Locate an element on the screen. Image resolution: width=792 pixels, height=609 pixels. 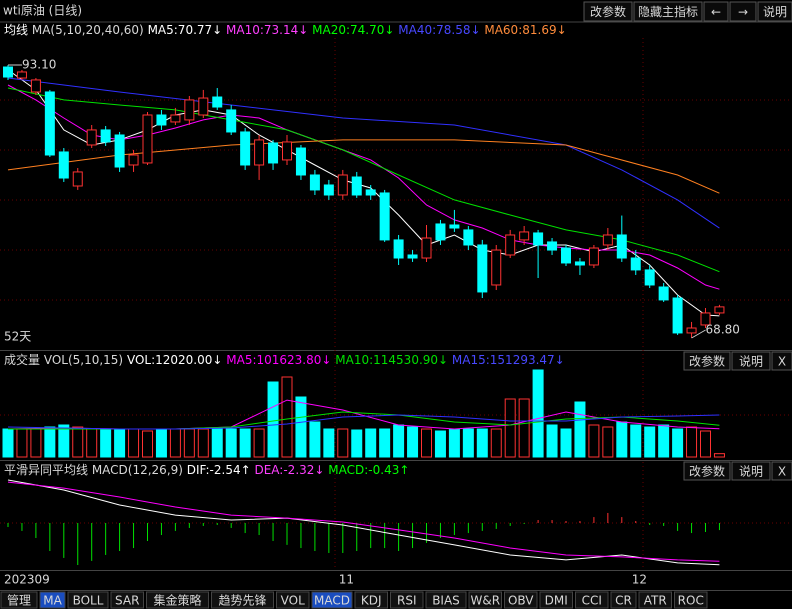
tab-label: W&R is located at coordinates (485, 601).